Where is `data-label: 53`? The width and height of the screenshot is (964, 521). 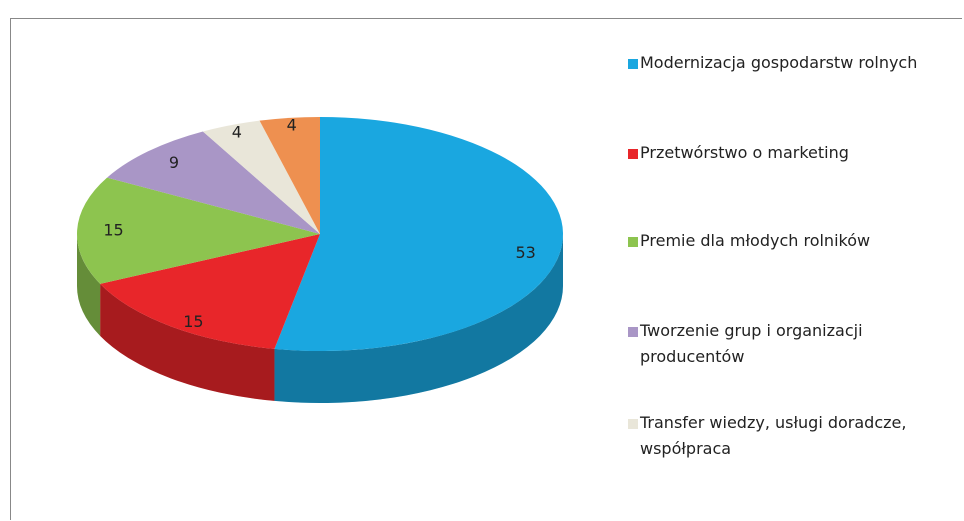 data-label: 53 is located at coordinates (525, 252).